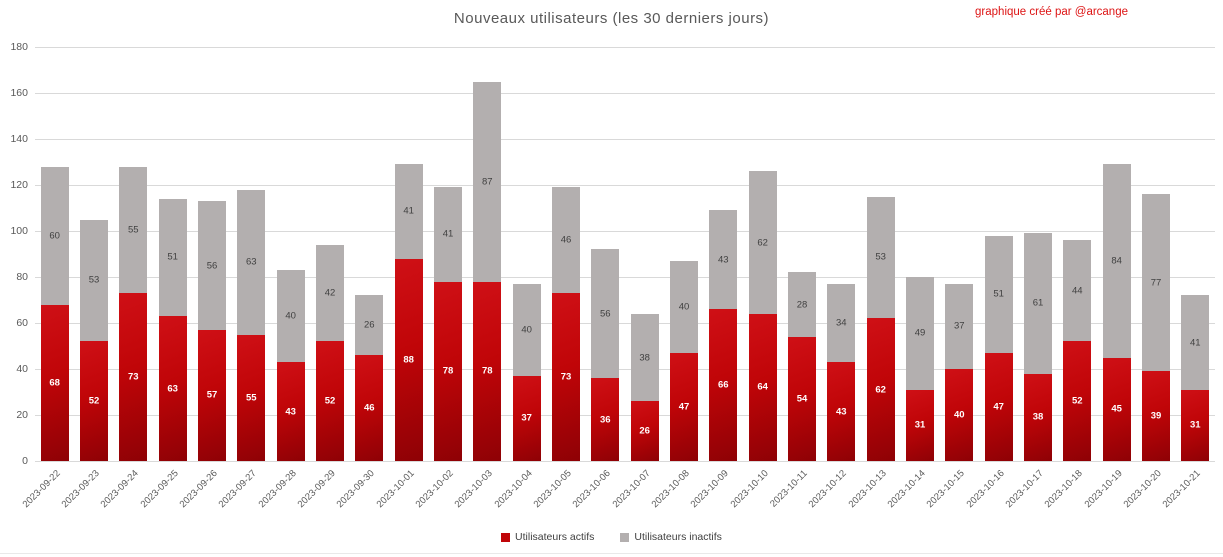 The height and width of the screenshot is (557, 1223). I want to click on bar-segment-inactive: 38, so click(644, 357).